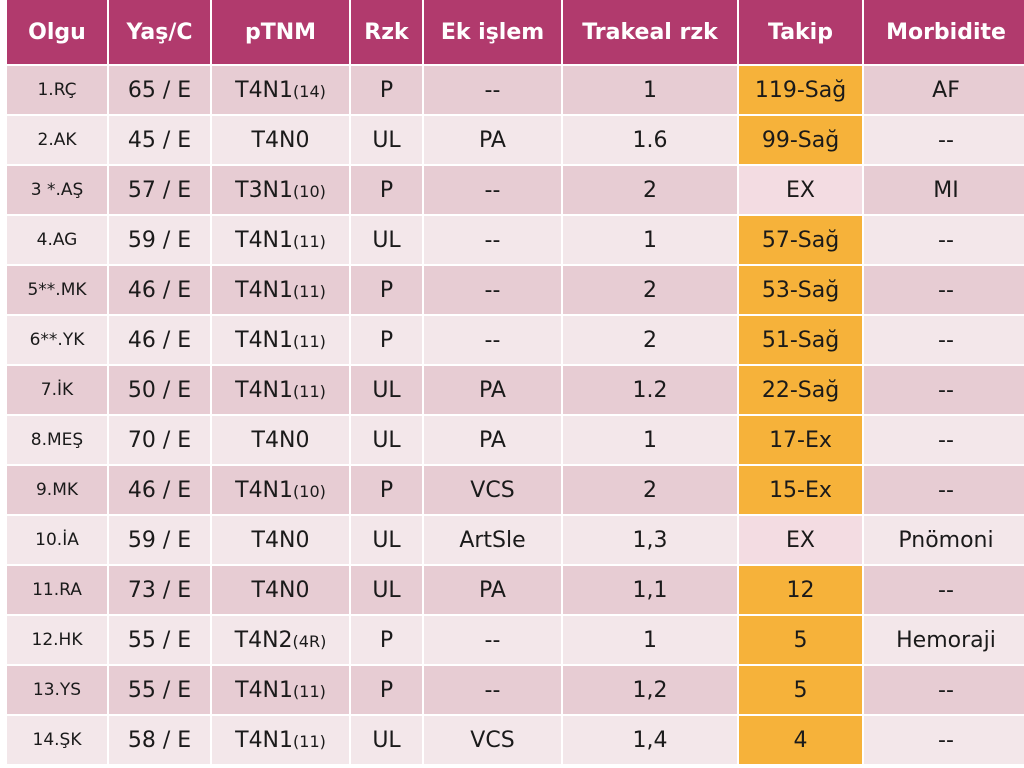  I want to click on table-row: 4.AG 59 / E T4N1(11) UL -- 1 57-Sağ --, so click(515, 239).